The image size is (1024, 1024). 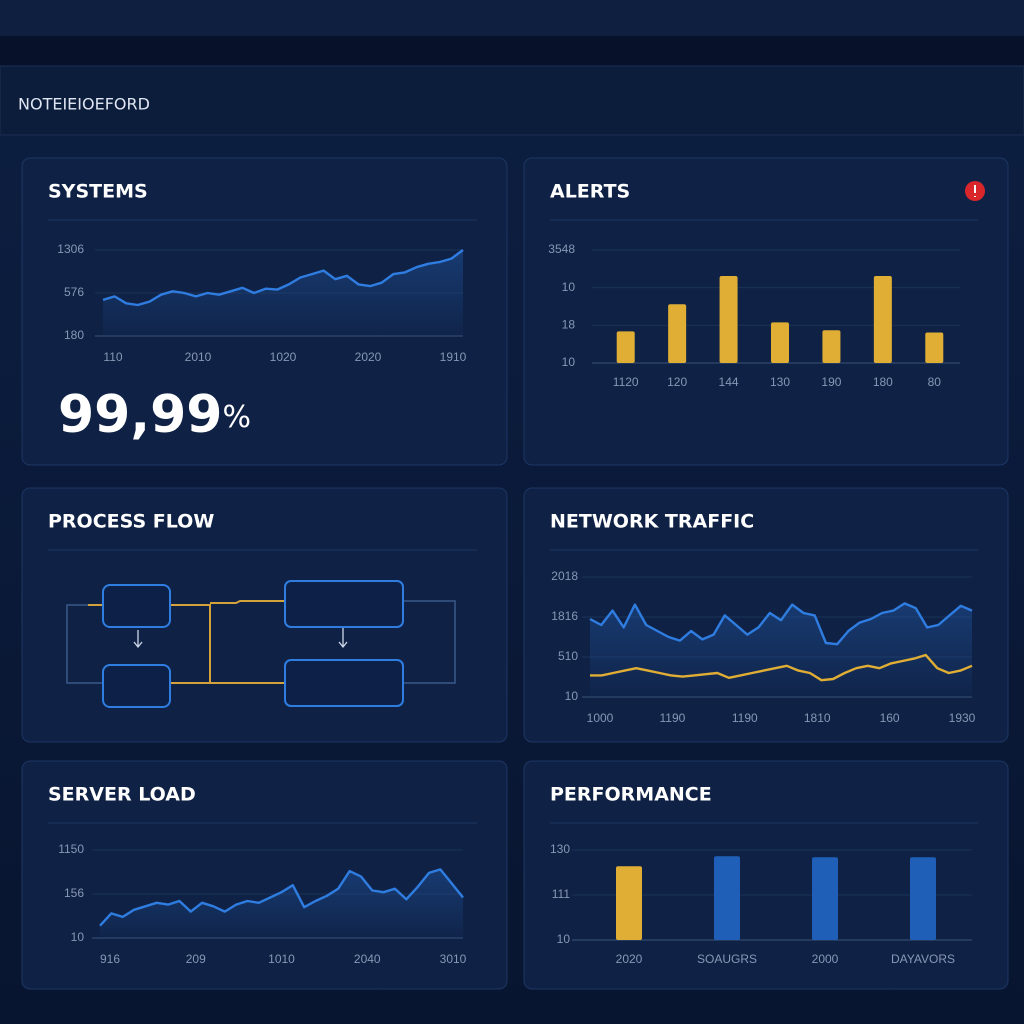 What do you see at coordinates (453, 357) in the screenshot?
I see `x-tick-label: 1910` at bounding box center [453, 357].